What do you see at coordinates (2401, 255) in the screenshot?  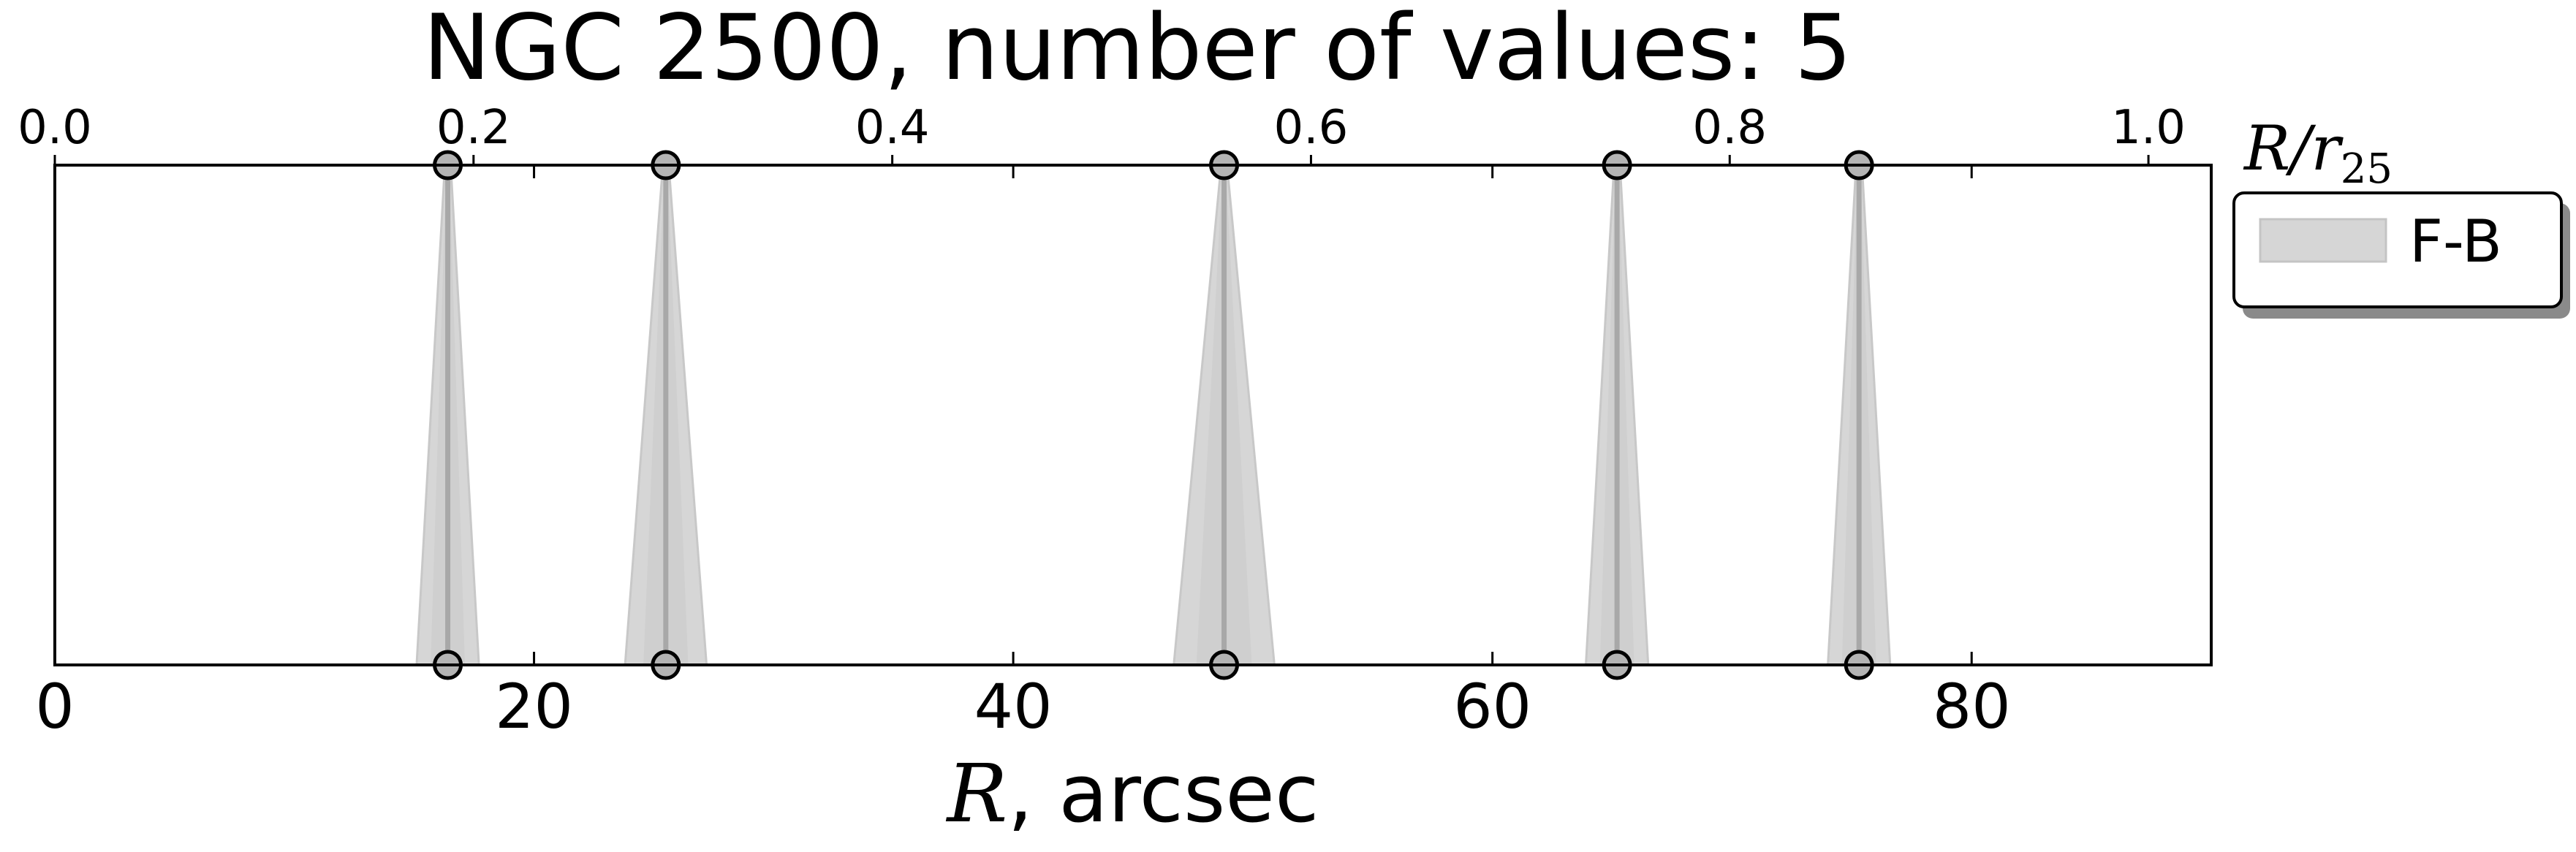 I see `legend: F-B` at bounding box center [2401, 255].